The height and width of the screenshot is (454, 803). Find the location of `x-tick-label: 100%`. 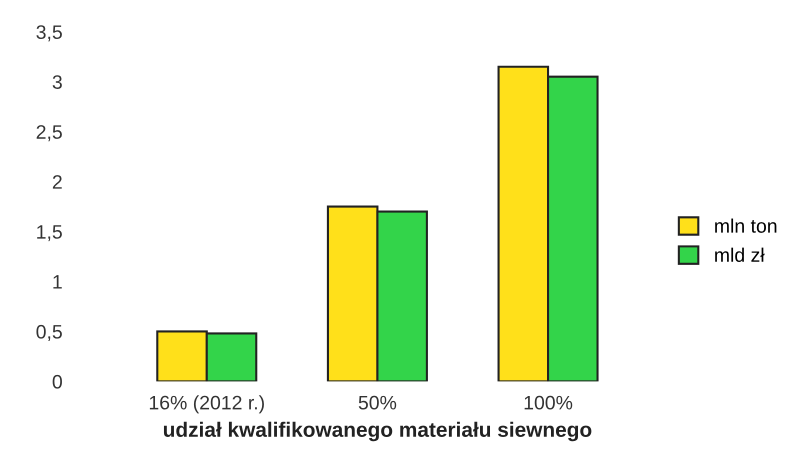

x-tick-label: 100% is located at coordinates (548, 403).